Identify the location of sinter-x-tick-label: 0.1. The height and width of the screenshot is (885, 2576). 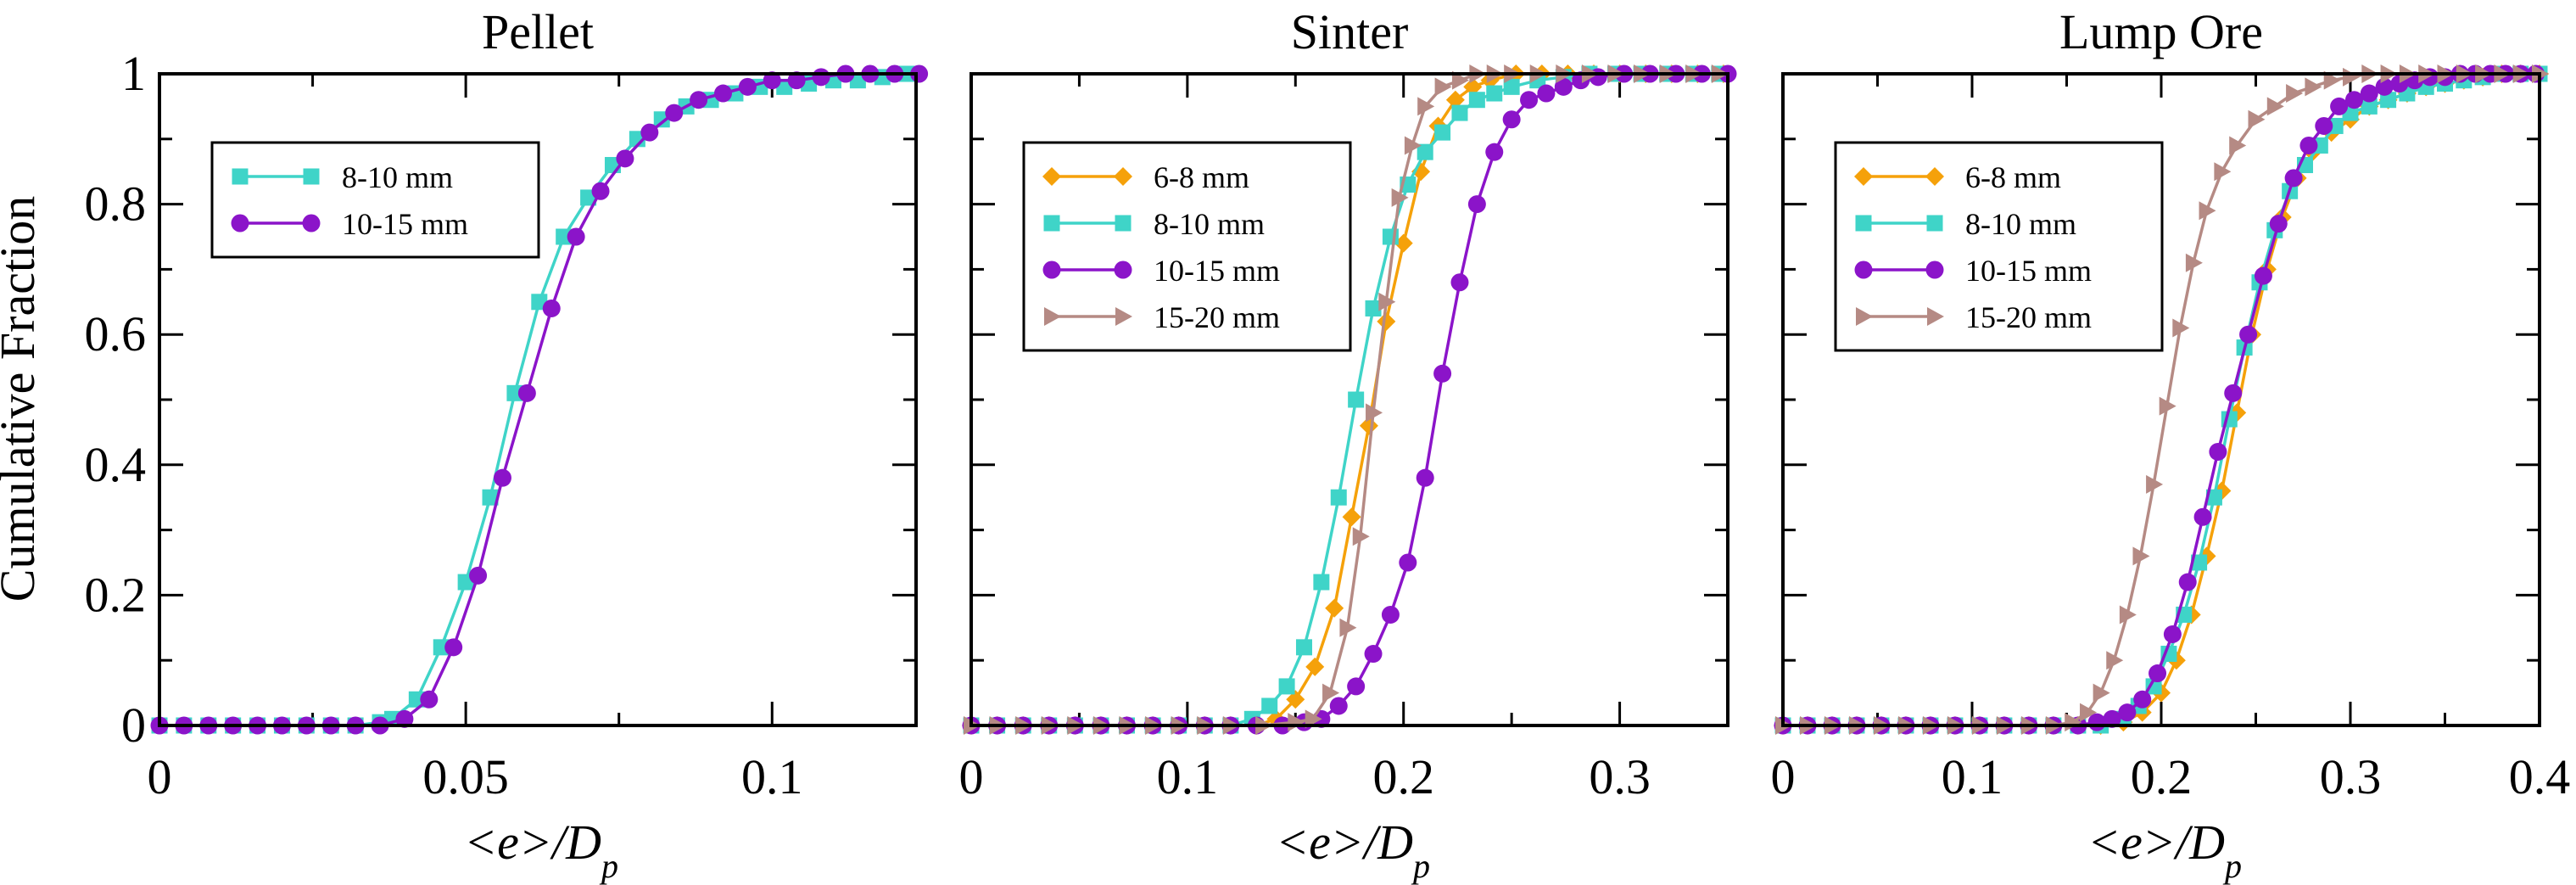
(1188, 777).